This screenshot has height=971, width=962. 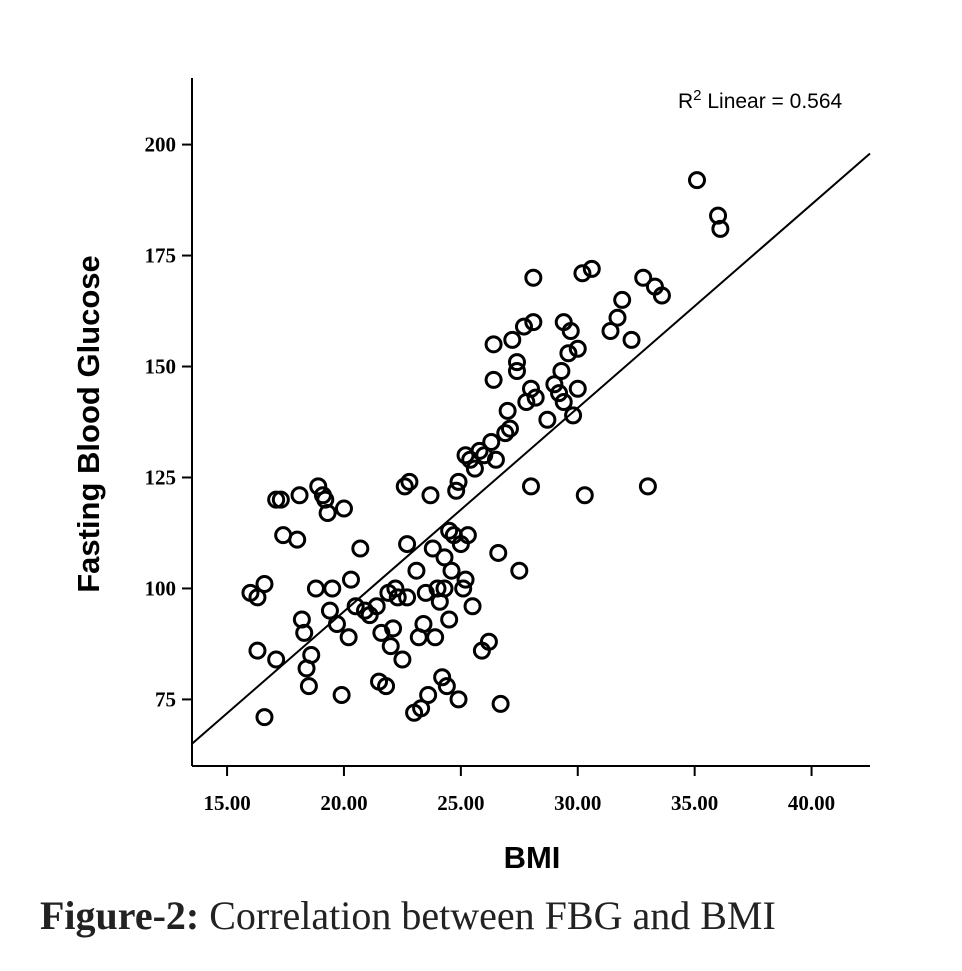 What do you see at coordinates (487, 915) in the screenshot?
I see `caption-text: Correlation between FBG and BMI` at bounding box center [487, 915].